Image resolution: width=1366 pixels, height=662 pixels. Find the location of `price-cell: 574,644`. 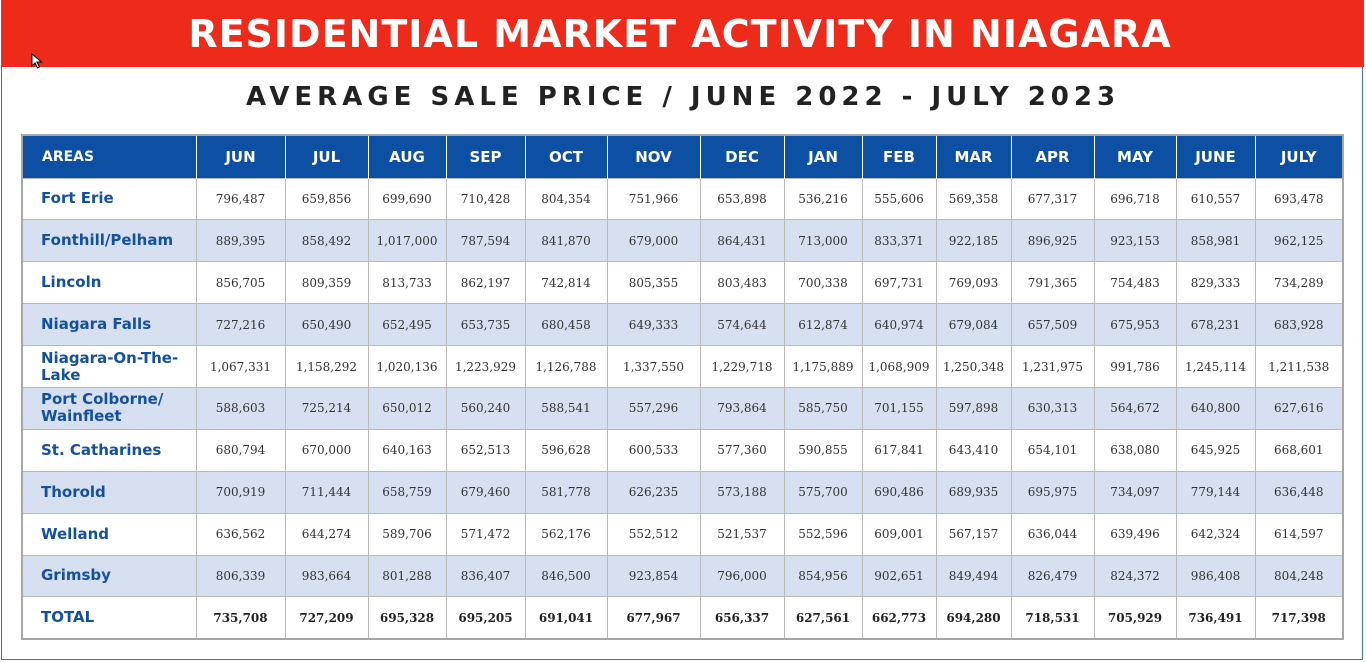

price-cell: 574,644 is located at coordinates (742, 325).